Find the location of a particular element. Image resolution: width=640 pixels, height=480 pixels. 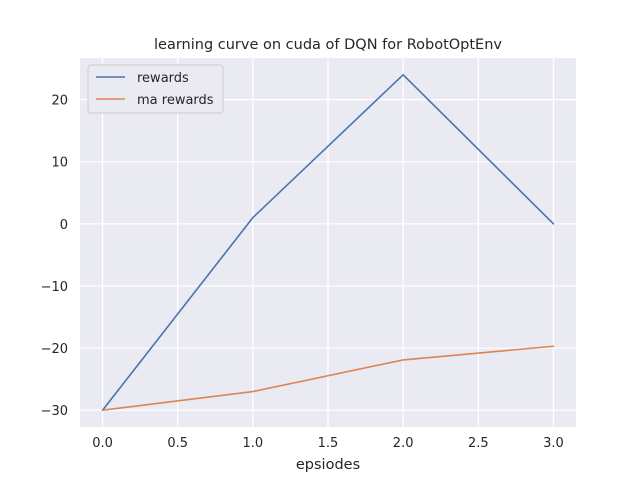

x-tick-label: 0.5 is located at coordinates (177, 443).